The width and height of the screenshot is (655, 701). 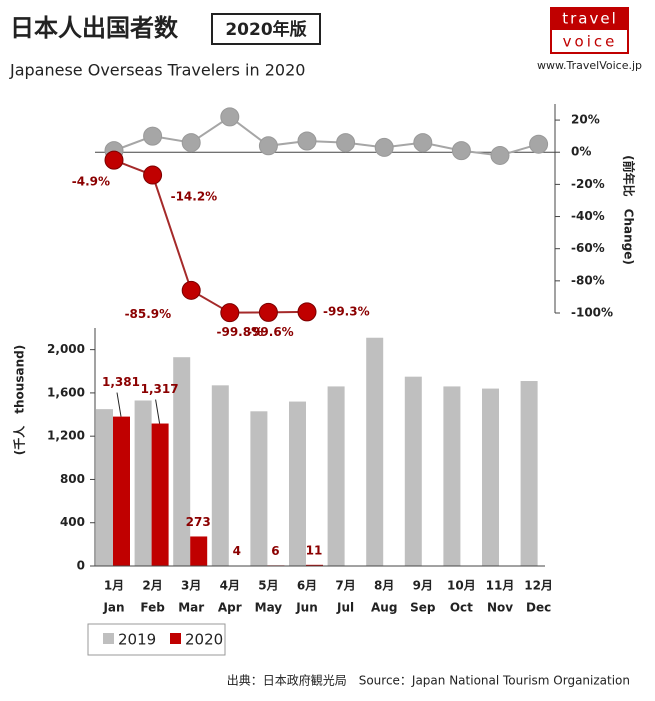 I want to click on legend-label: 2019, so click(x=137, y=640).